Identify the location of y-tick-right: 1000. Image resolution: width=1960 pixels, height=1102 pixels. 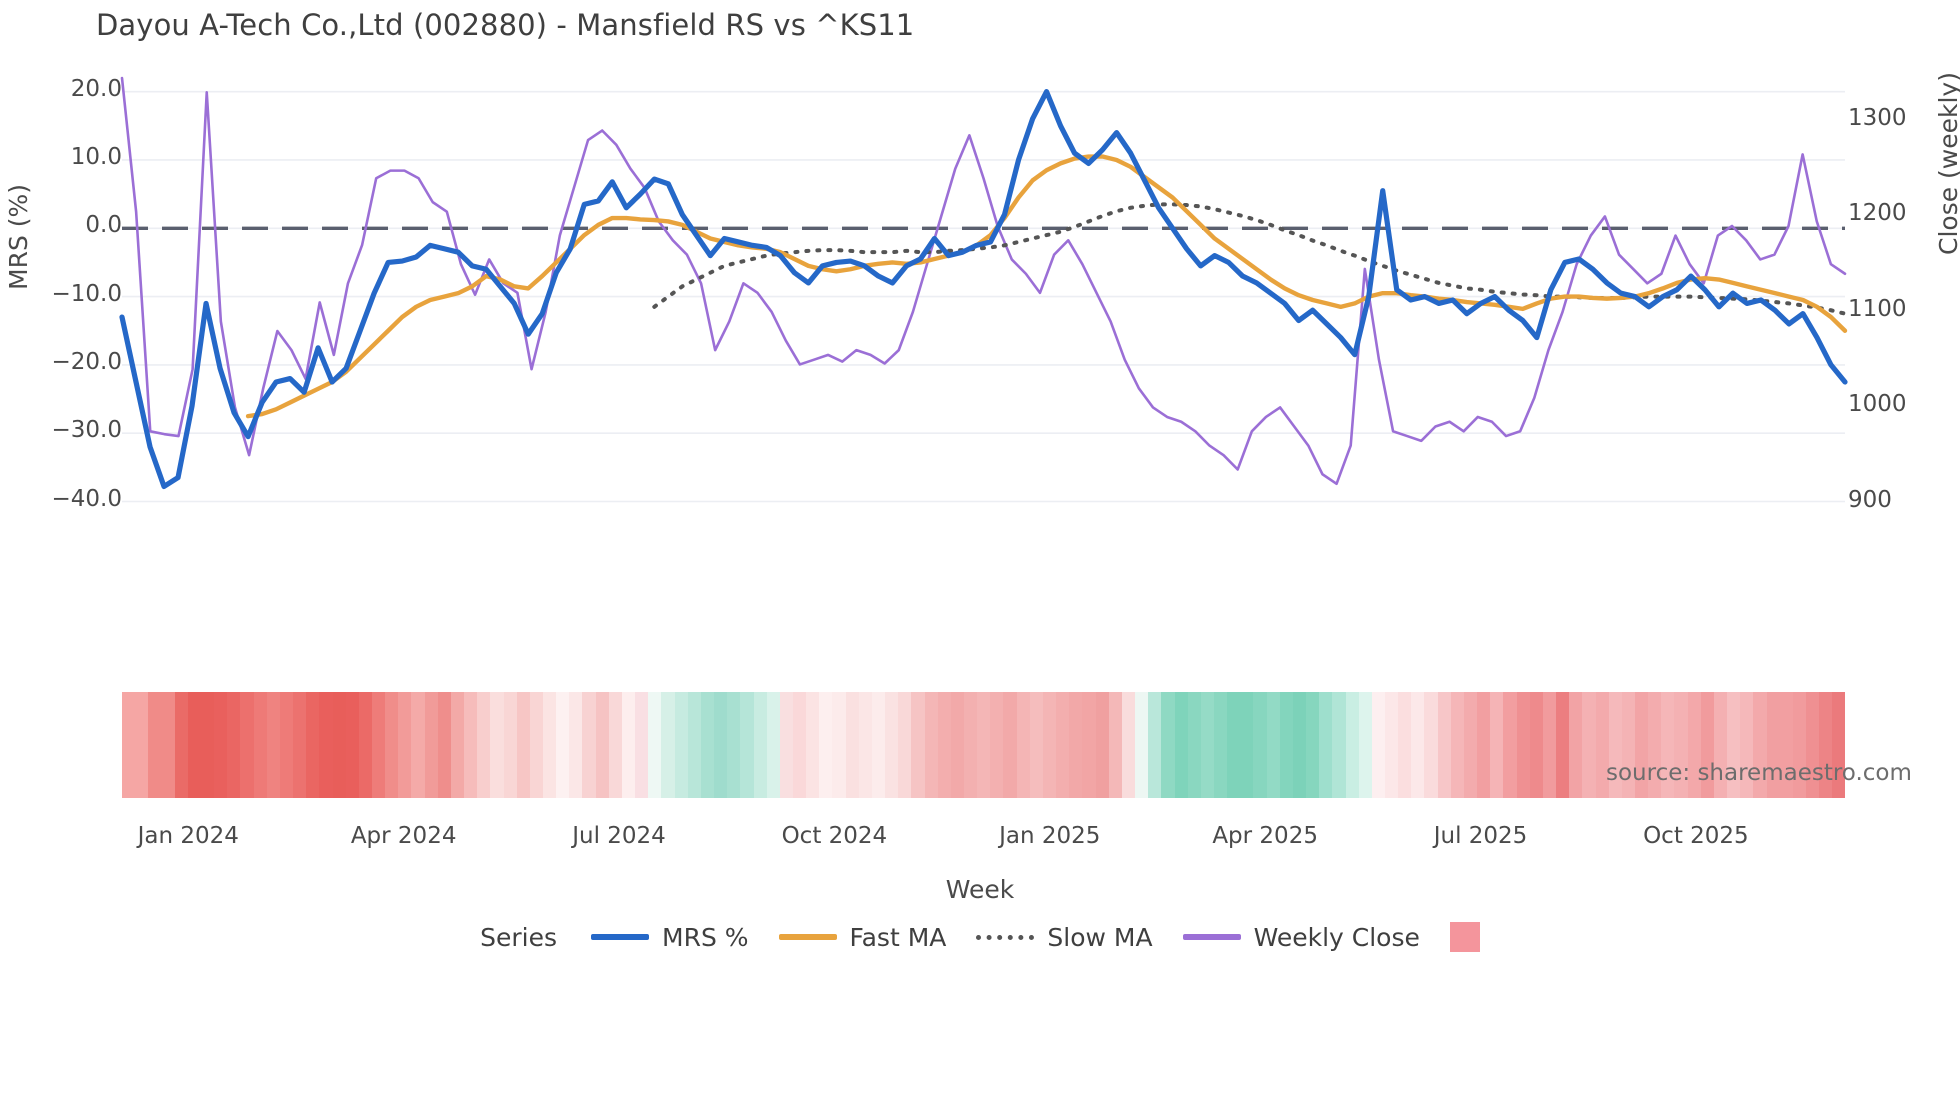
(1877, 404).